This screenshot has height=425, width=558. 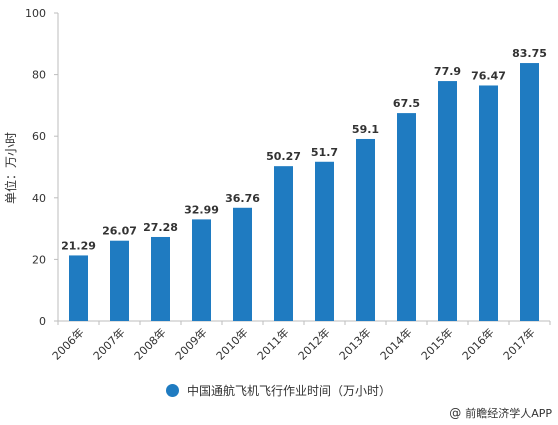 What do you see at coordinates (283, 156) in the screenshot?
I see `data-label: 50.27` at bounding box center [283, 156].